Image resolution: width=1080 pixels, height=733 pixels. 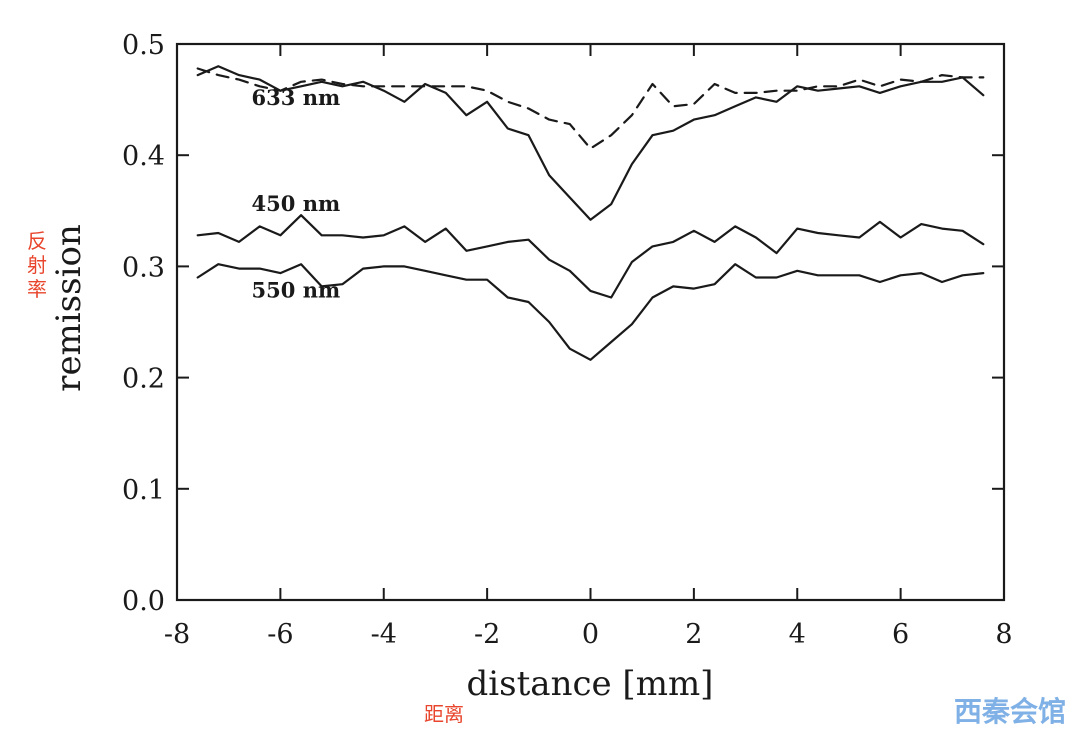 What do you see at coordinates (296, 203) in the screenshot?
I see `series-label: 450 nm` at bounding box center [296, 203].